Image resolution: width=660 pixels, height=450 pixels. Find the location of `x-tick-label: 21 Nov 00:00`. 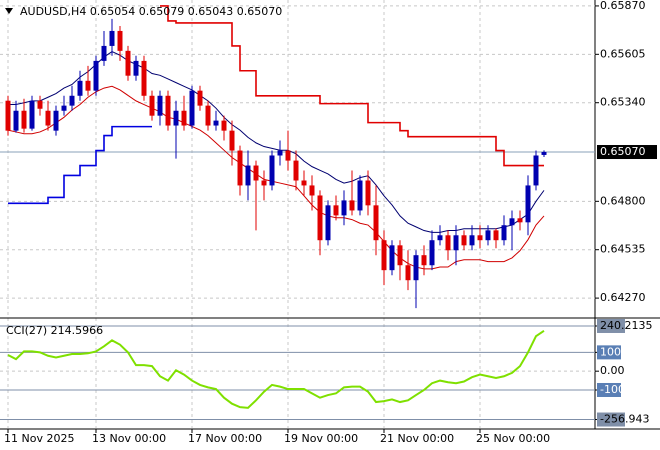

x-tick-label: 21 Nov 00:00 is located at coordinates (417, 438).